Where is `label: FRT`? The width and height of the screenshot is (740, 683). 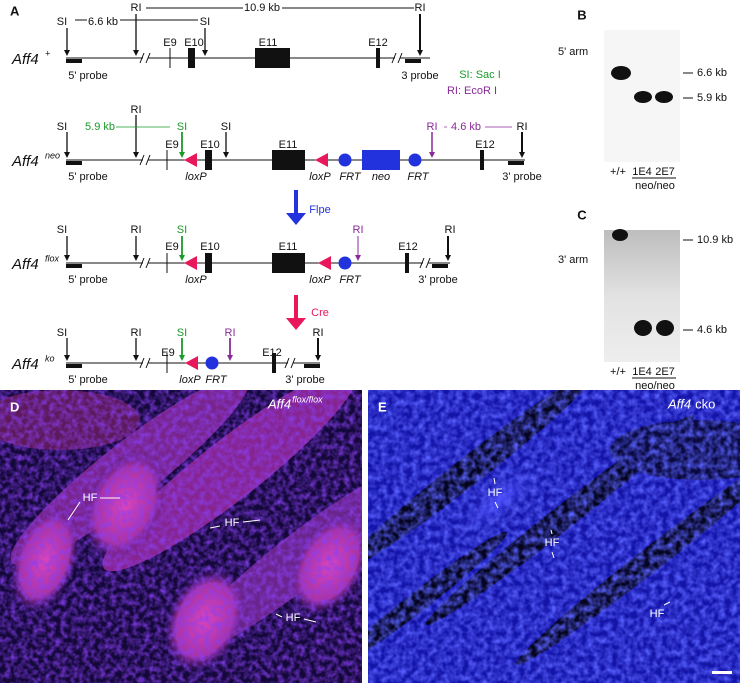
label: FRT is located at coordinates (350, 280).